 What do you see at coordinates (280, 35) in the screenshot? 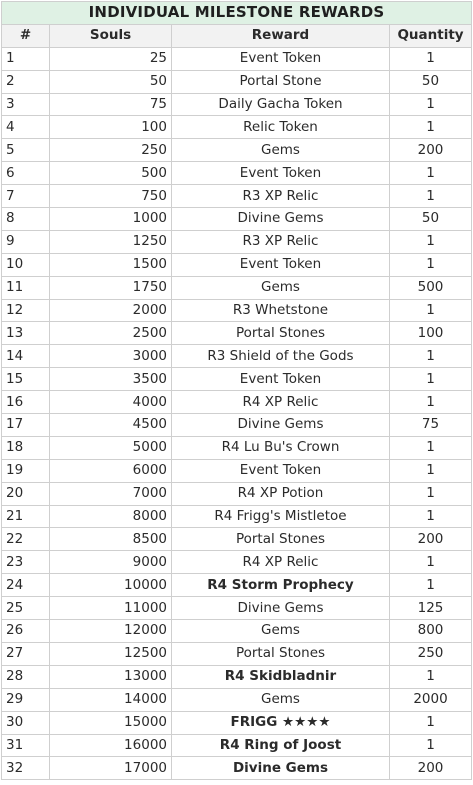
I see `column-header-reward: Reward` at bounding box center [280, 35].